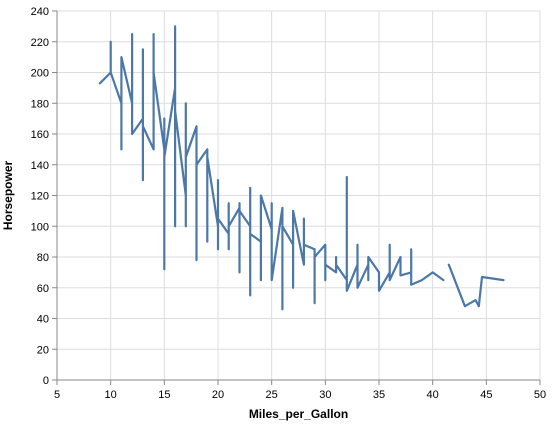 The width and height of the screenshot is (553, 435). What do you see at coordinates (379, 395) in the screenshot?
I see `x-tick-label: 35` at bounding box center [379, 395].